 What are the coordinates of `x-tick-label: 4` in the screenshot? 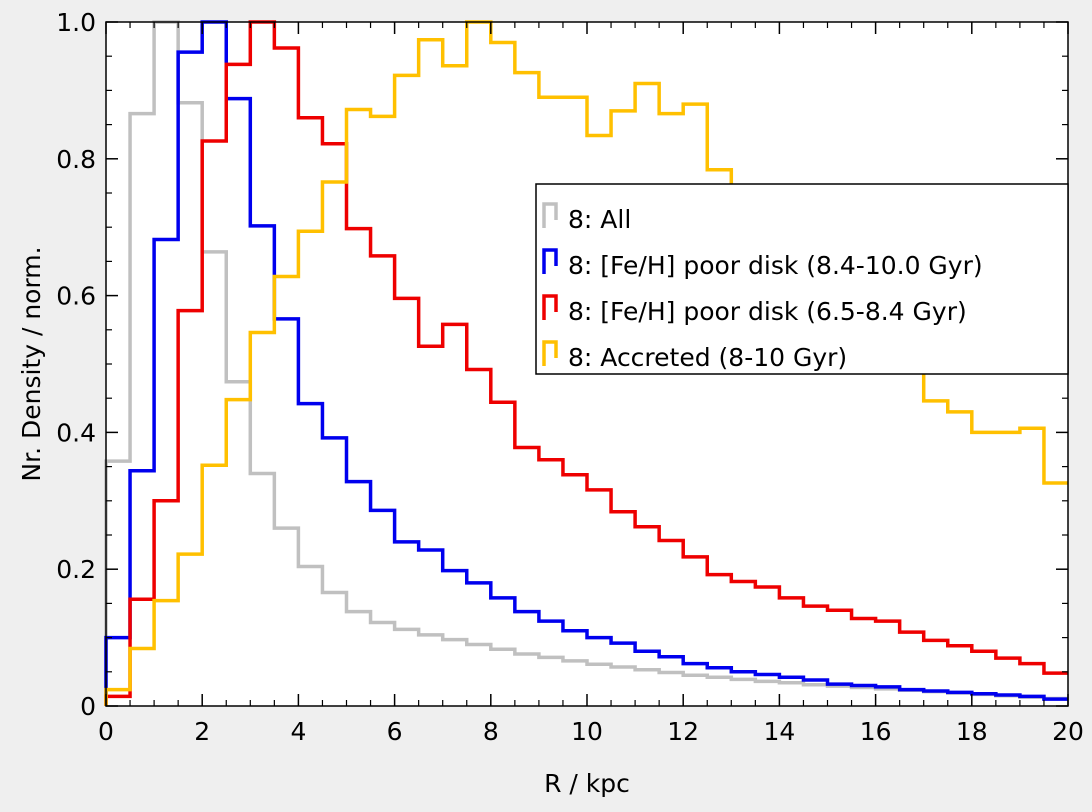 It's located at (298, 731).